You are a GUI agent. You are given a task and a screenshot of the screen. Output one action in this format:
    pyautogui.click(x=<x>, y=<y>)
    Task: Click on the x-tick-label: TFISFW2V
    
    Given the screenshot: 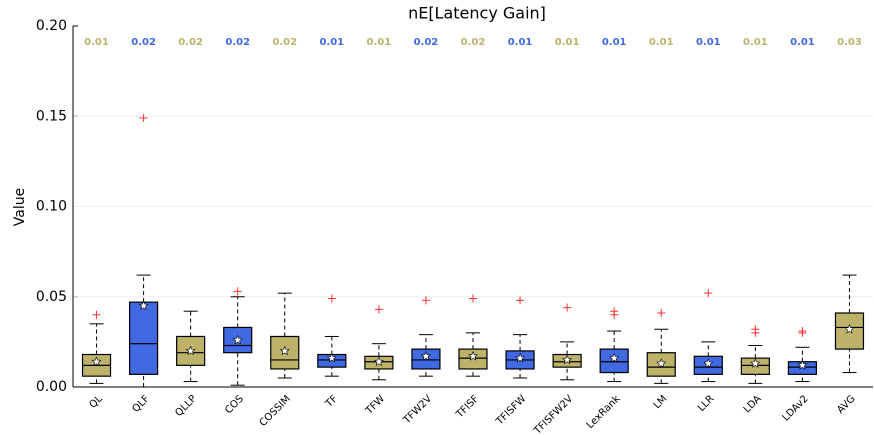 What is the action you would take?
    pyautogui.click(x=554, y=414)
    